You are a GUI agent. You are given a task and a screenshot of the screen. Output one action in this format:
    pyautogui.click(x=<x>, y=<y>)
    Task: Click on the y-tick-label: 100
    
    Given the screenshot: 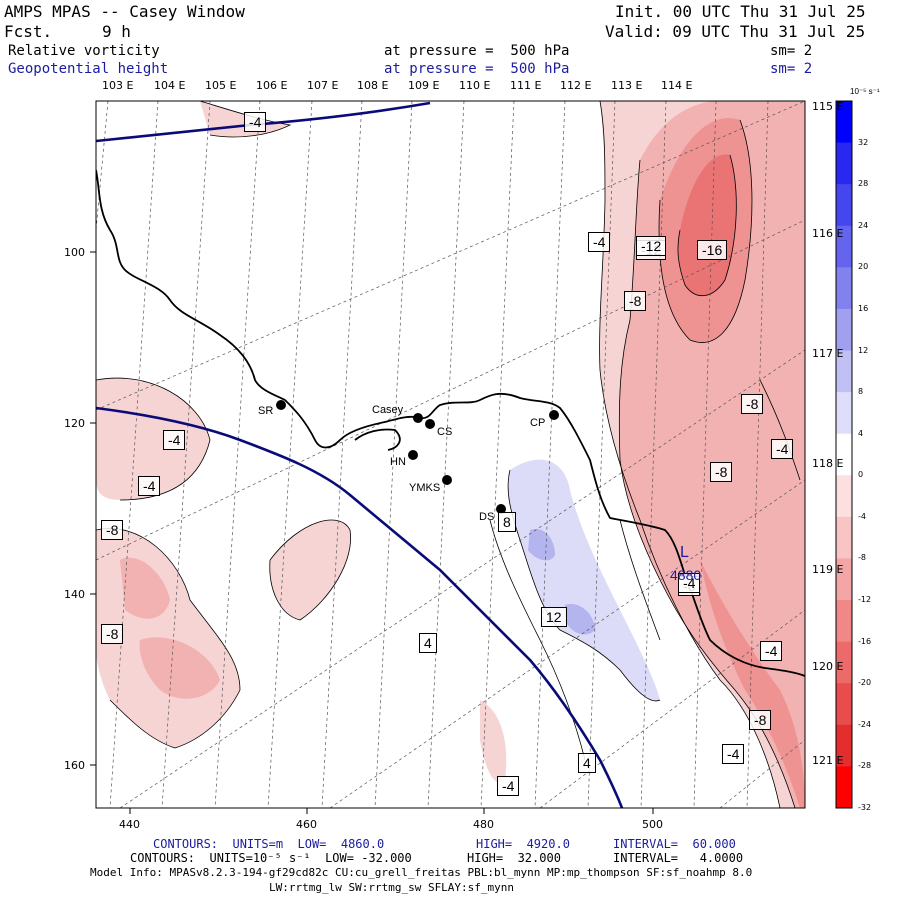 What is the action you would take?
    pyautogui.click(x=74, y=252)
    